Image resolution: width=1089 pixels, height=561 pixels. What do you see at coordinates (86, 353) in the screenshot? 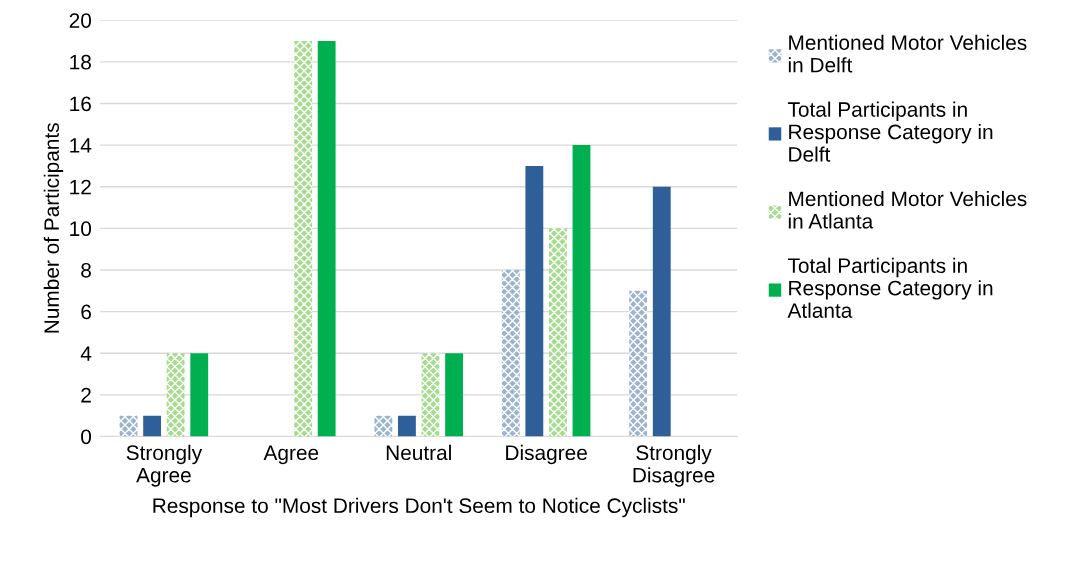
I see `y-tick-label: 4` at bounding box center [86, 353].